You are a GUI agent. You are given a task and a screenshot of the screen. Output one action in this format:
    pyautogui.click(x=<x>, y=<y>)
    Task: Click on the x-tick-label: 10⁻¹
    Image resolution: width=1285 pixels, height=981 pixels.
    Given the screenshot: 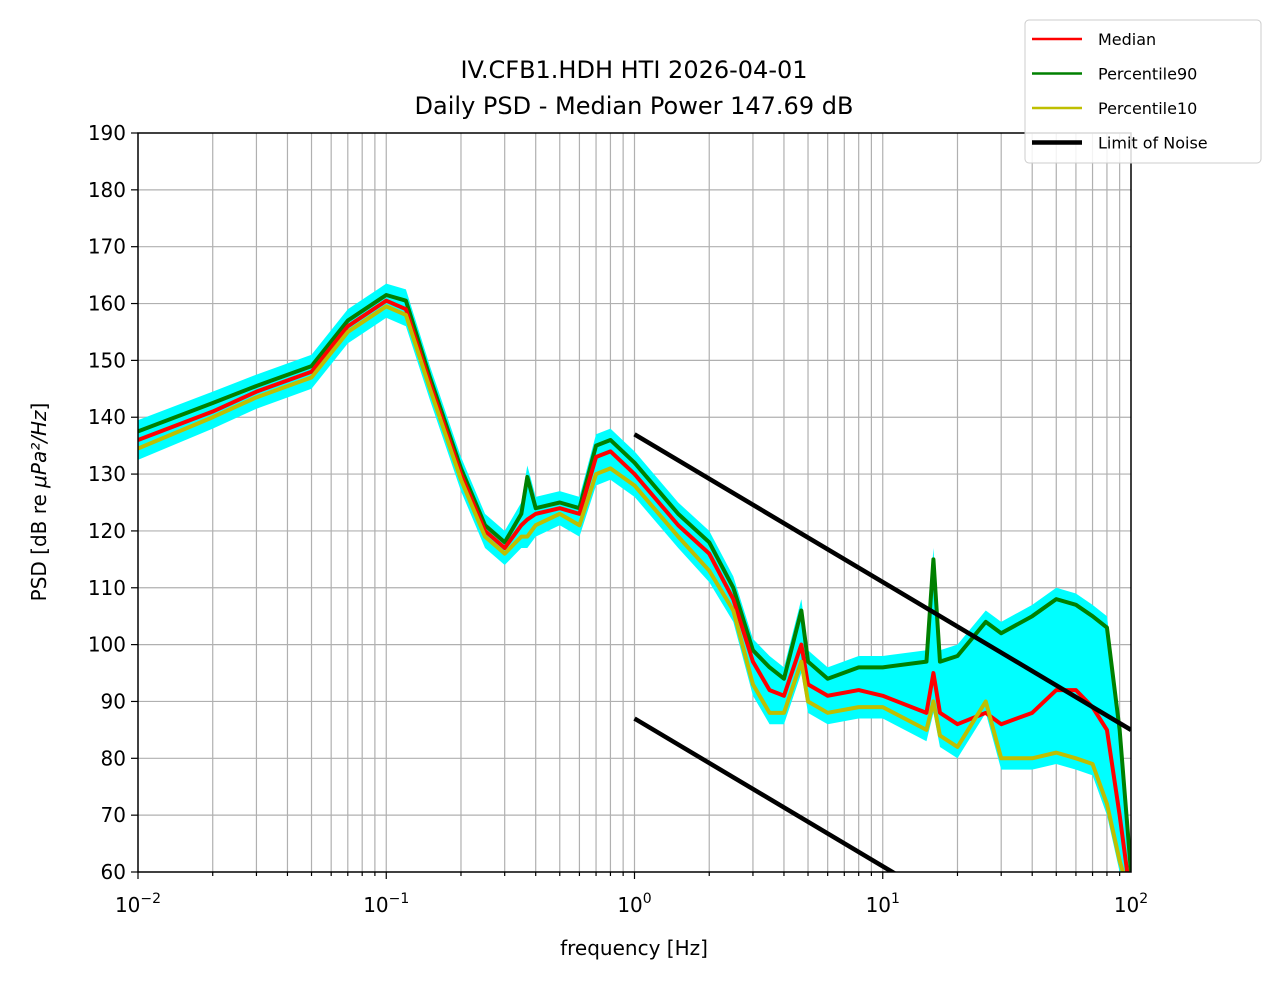 What is the action you would take?
    pyautogui.click(x=386, y=904)
    